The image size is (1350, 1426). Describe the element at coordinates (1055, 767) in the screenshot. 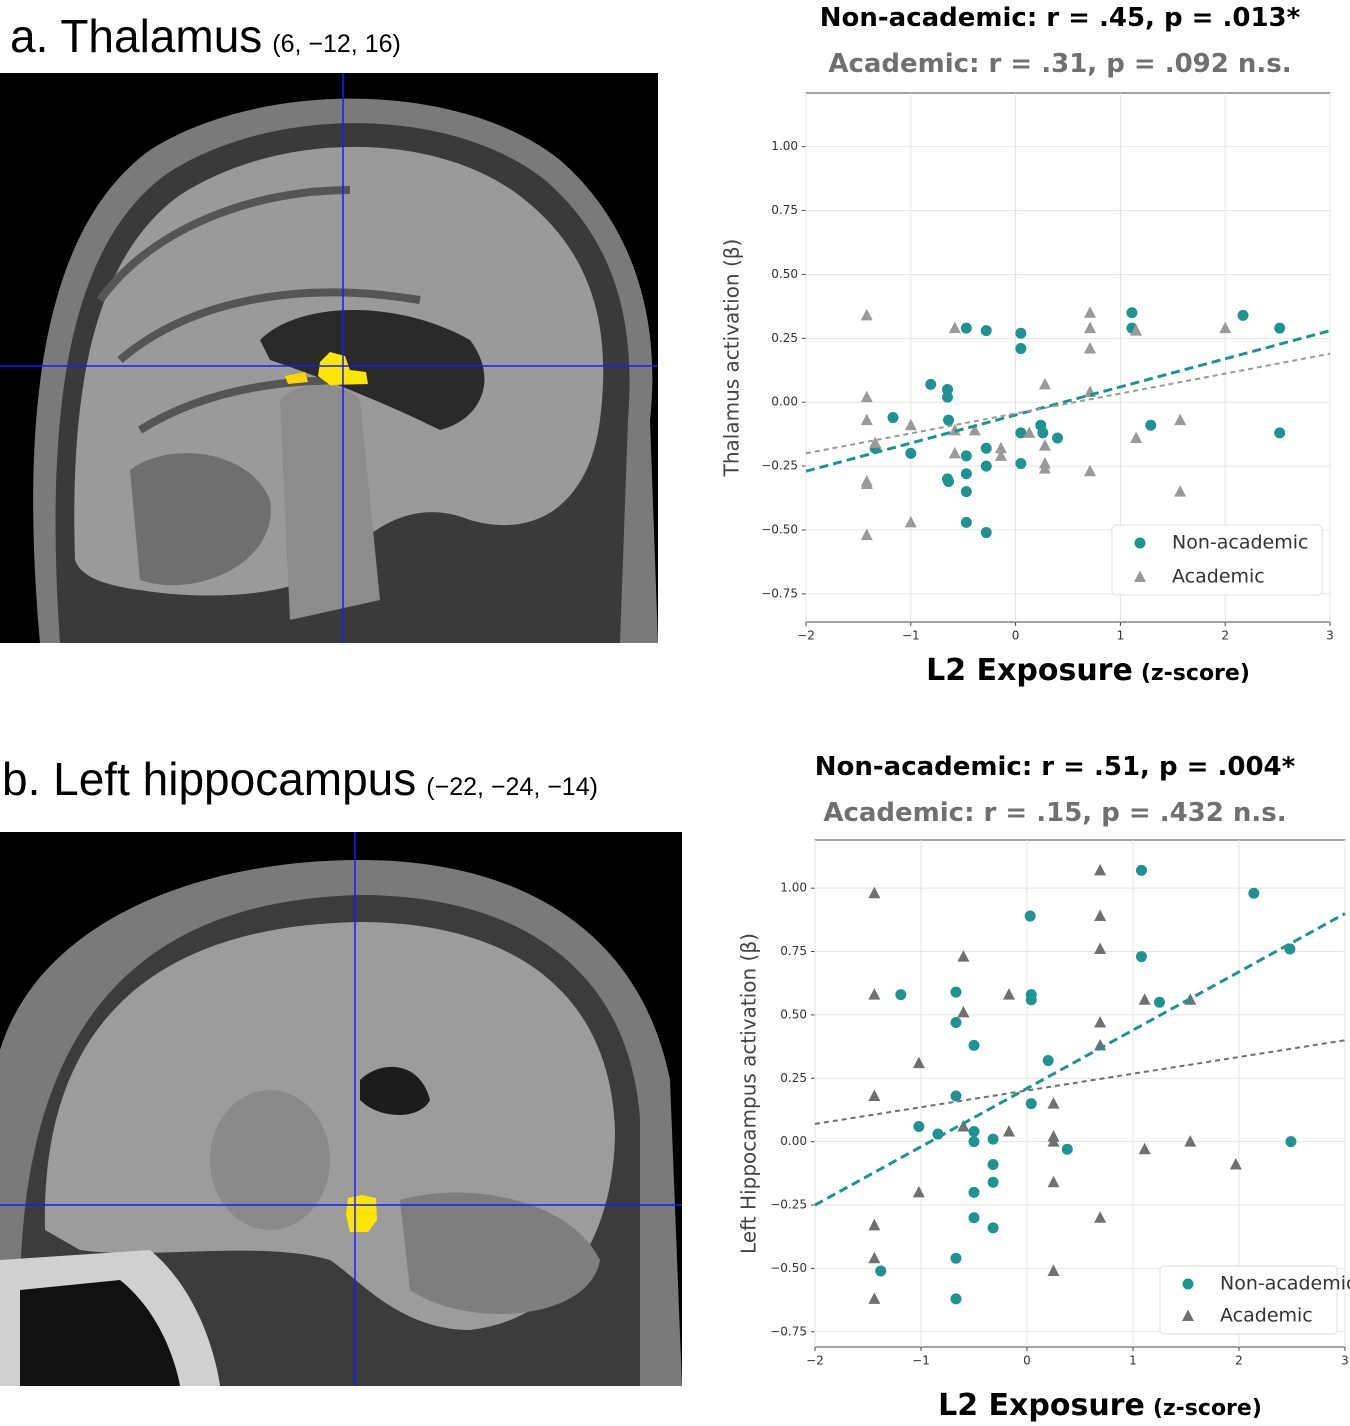

I see `chart-title: Non-academic: r = .51, p = .004*` at that location.